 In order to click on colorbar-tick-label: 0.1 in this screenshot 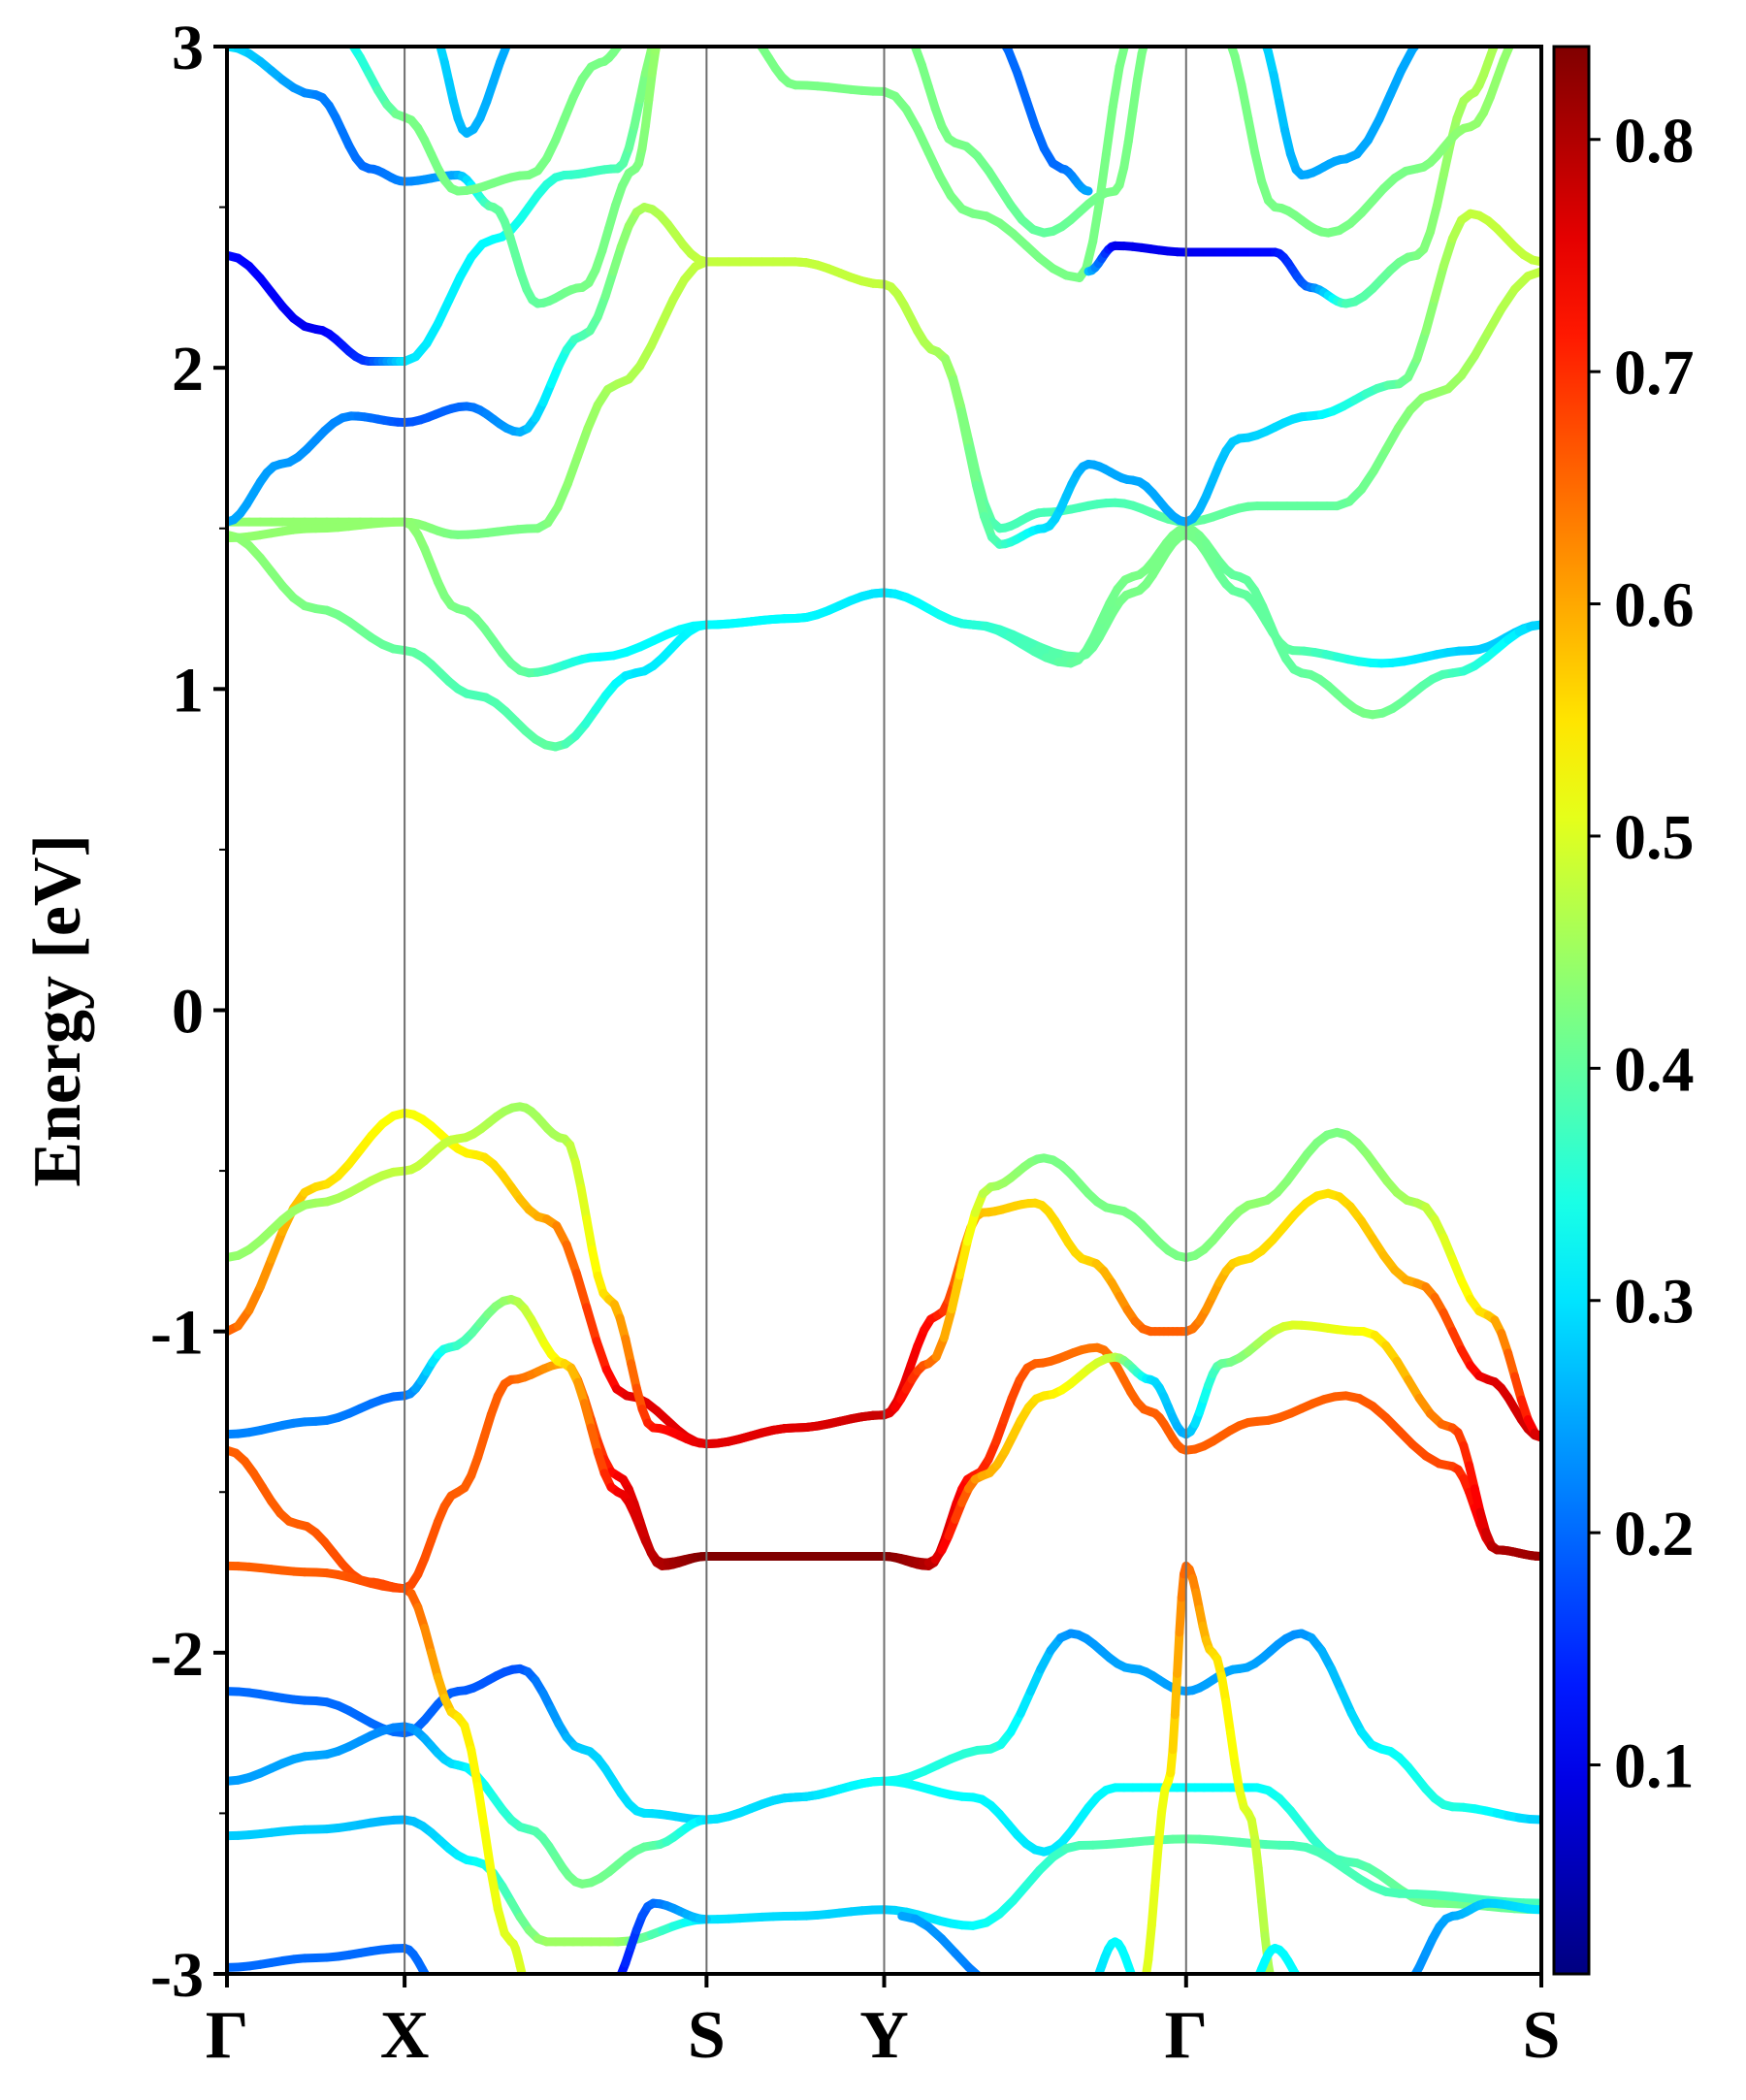, I will do `click(1654, 1766)`.